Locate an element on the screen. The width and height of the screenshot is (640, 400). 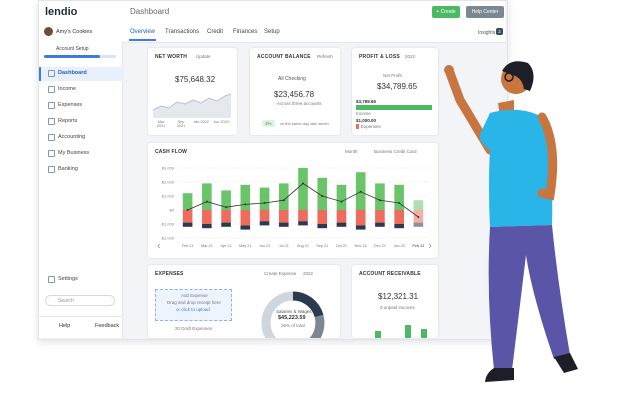
account-select: All Checking is located at coordinates (292, 79).